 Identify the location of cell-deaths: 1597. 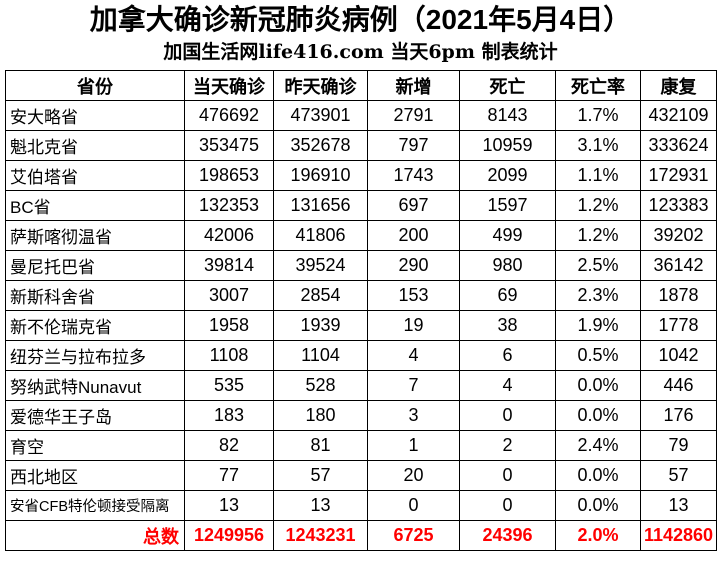
(507, 205).